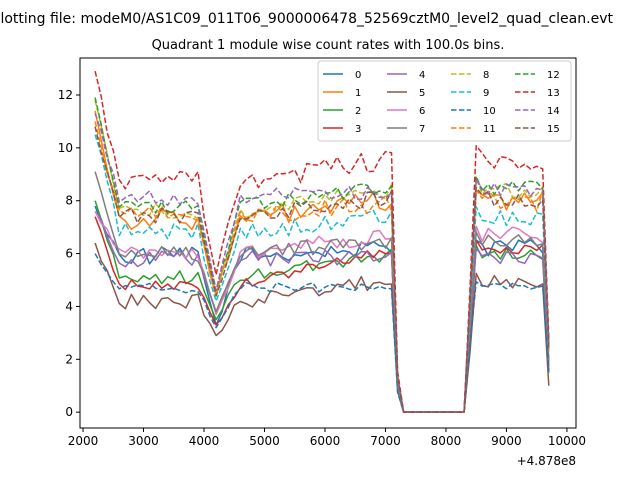 The image size is (640, 480). Describe the element at coordinates (553, 75) in the screenshot. I see `legend-label: 12` at that location.